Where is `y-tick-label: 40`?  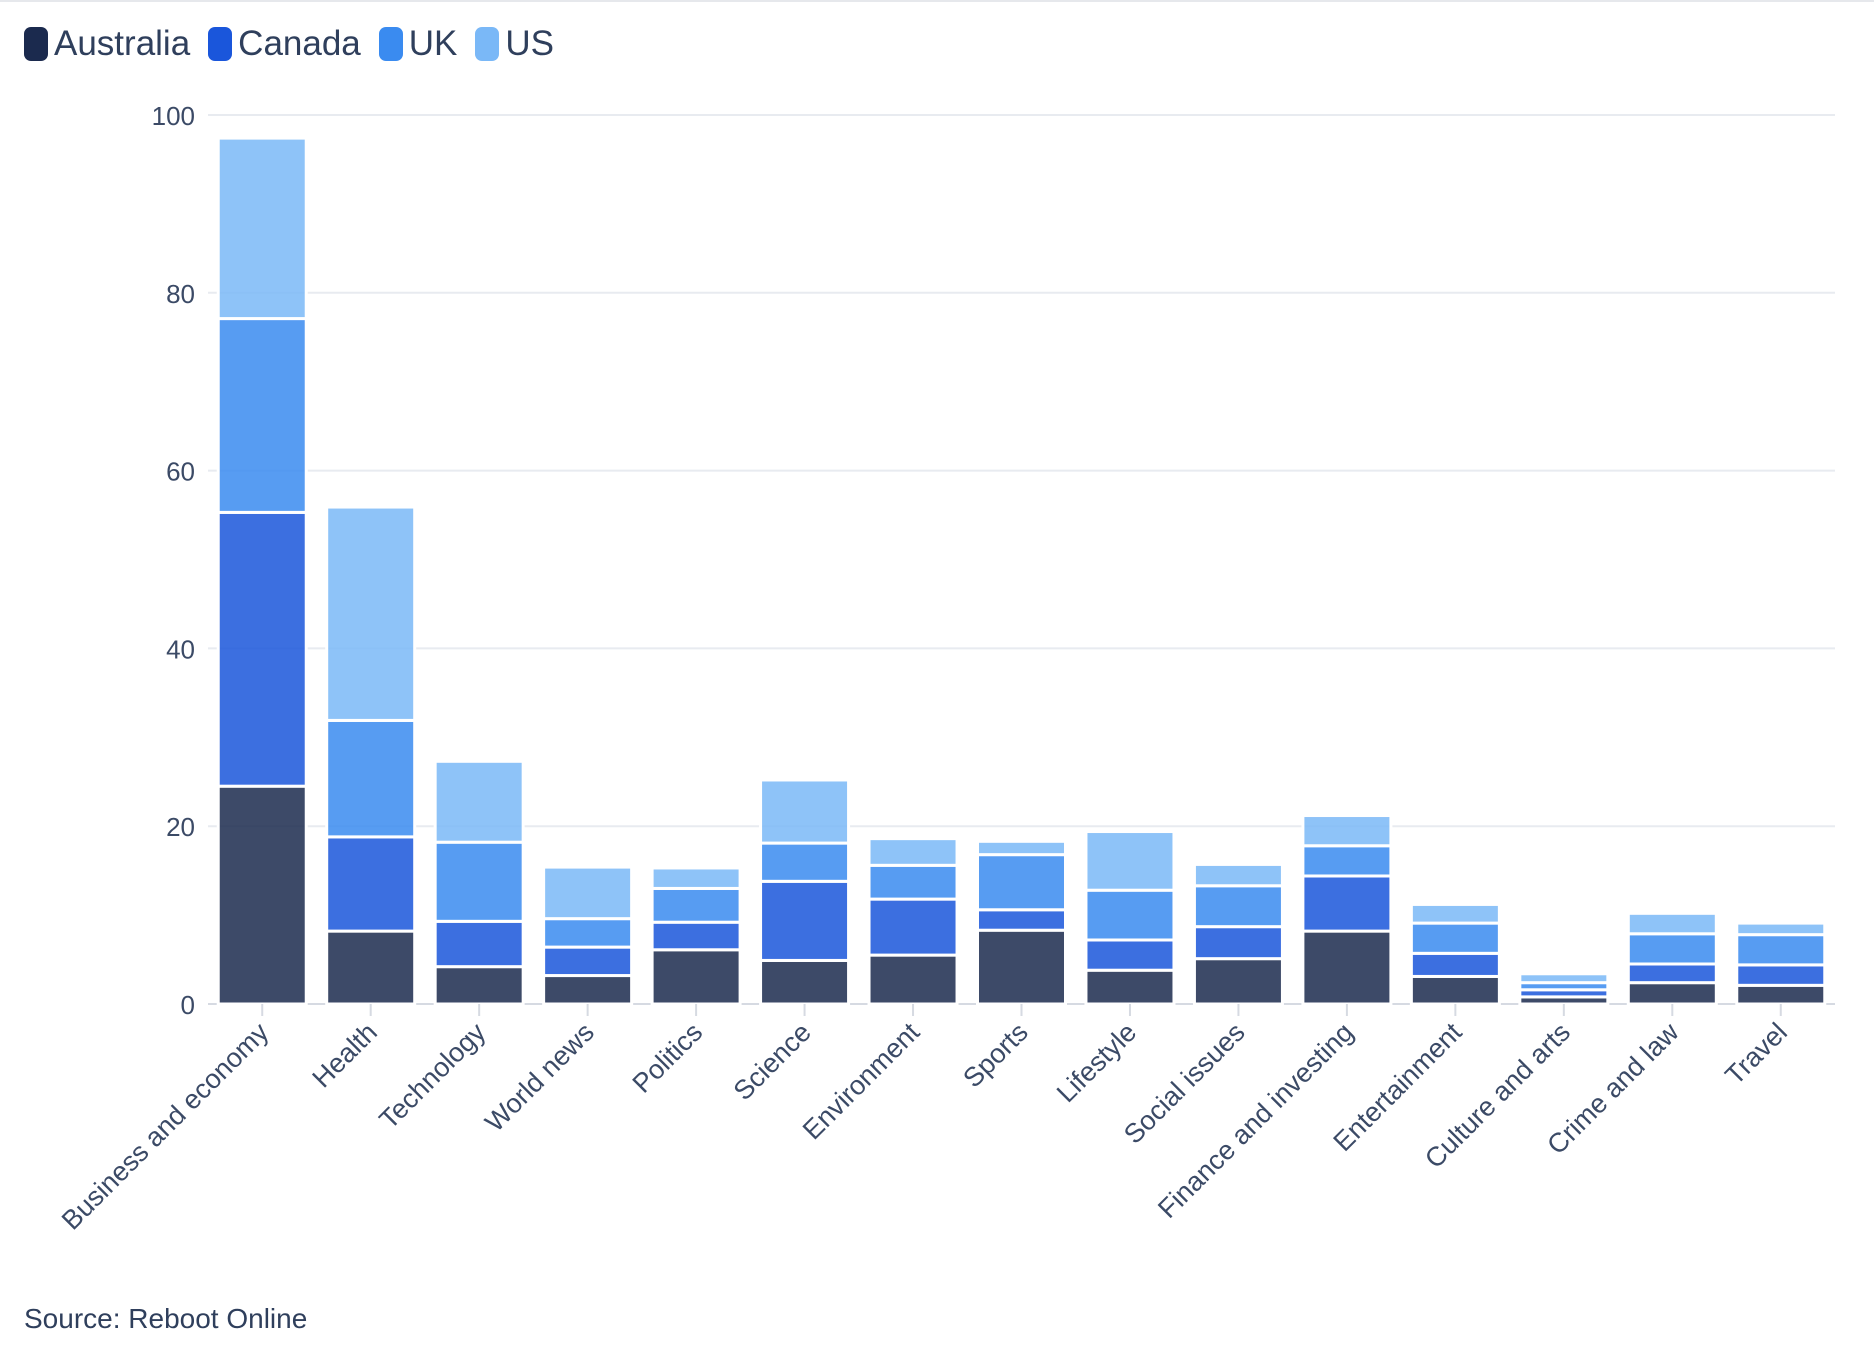
y-tick-label: 40 is located at coordinates (180, 649).